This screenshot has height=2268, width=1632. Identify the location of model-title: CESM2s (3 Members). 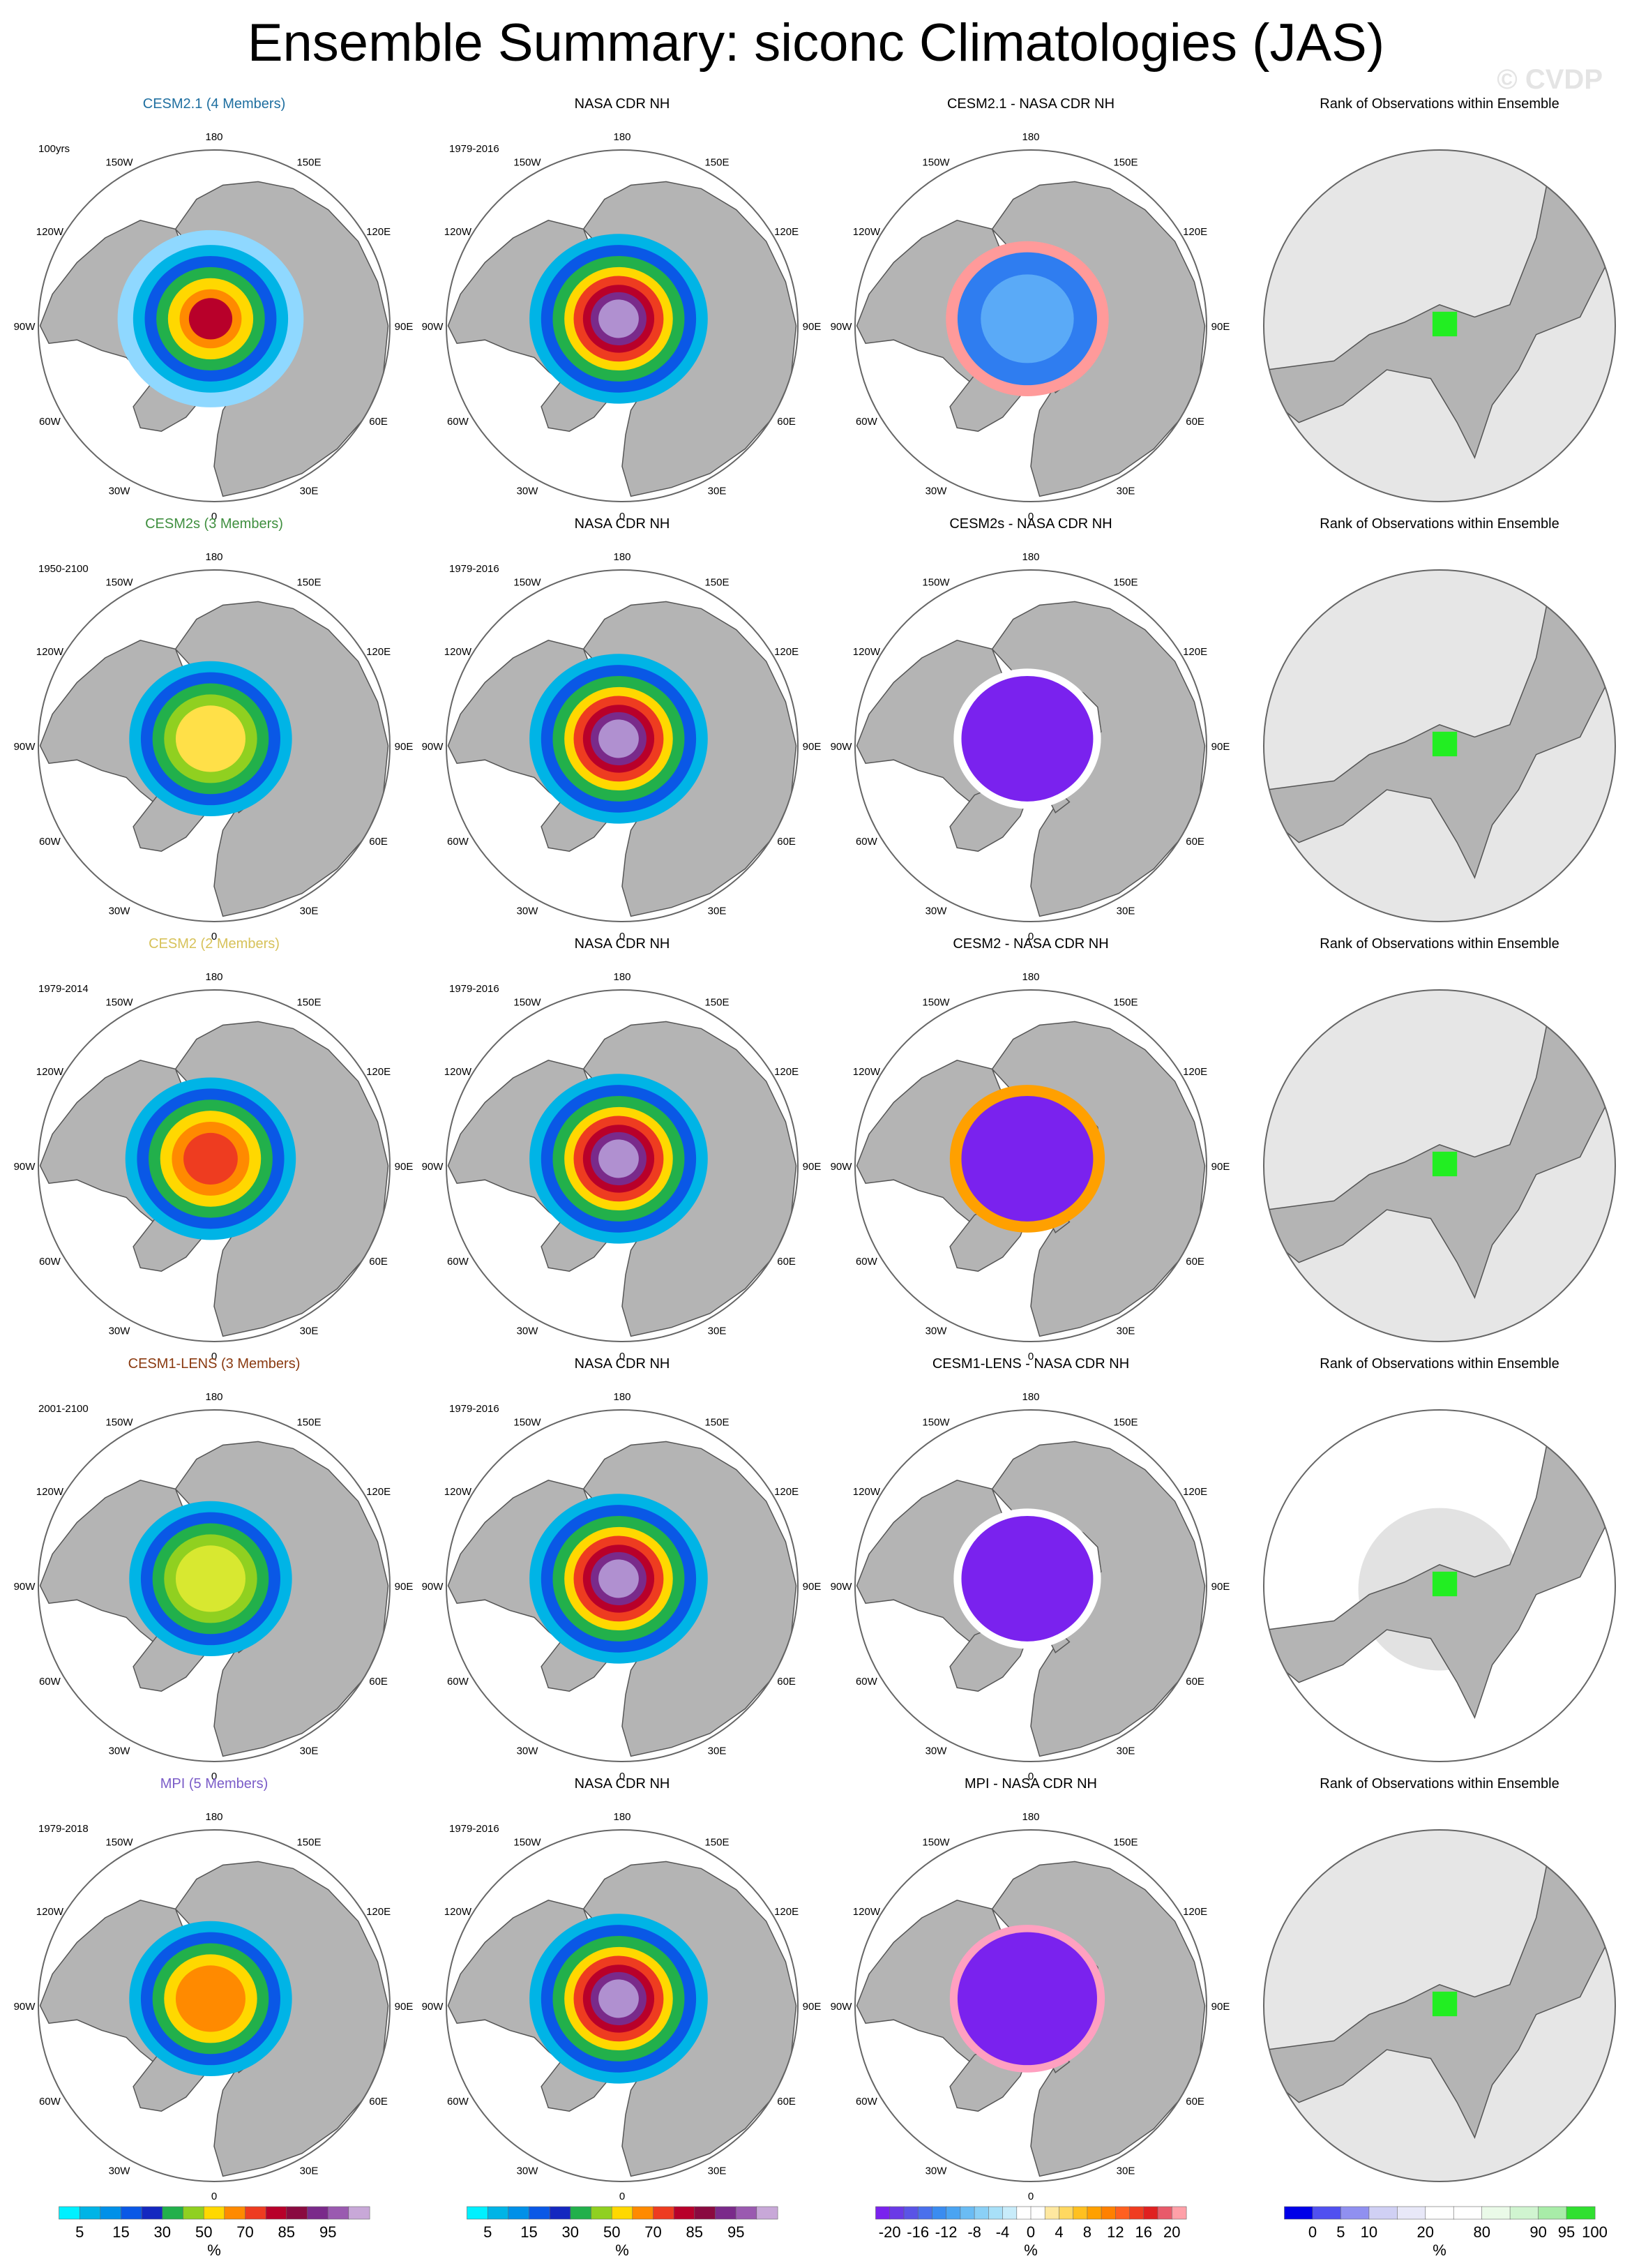
(214, 524).